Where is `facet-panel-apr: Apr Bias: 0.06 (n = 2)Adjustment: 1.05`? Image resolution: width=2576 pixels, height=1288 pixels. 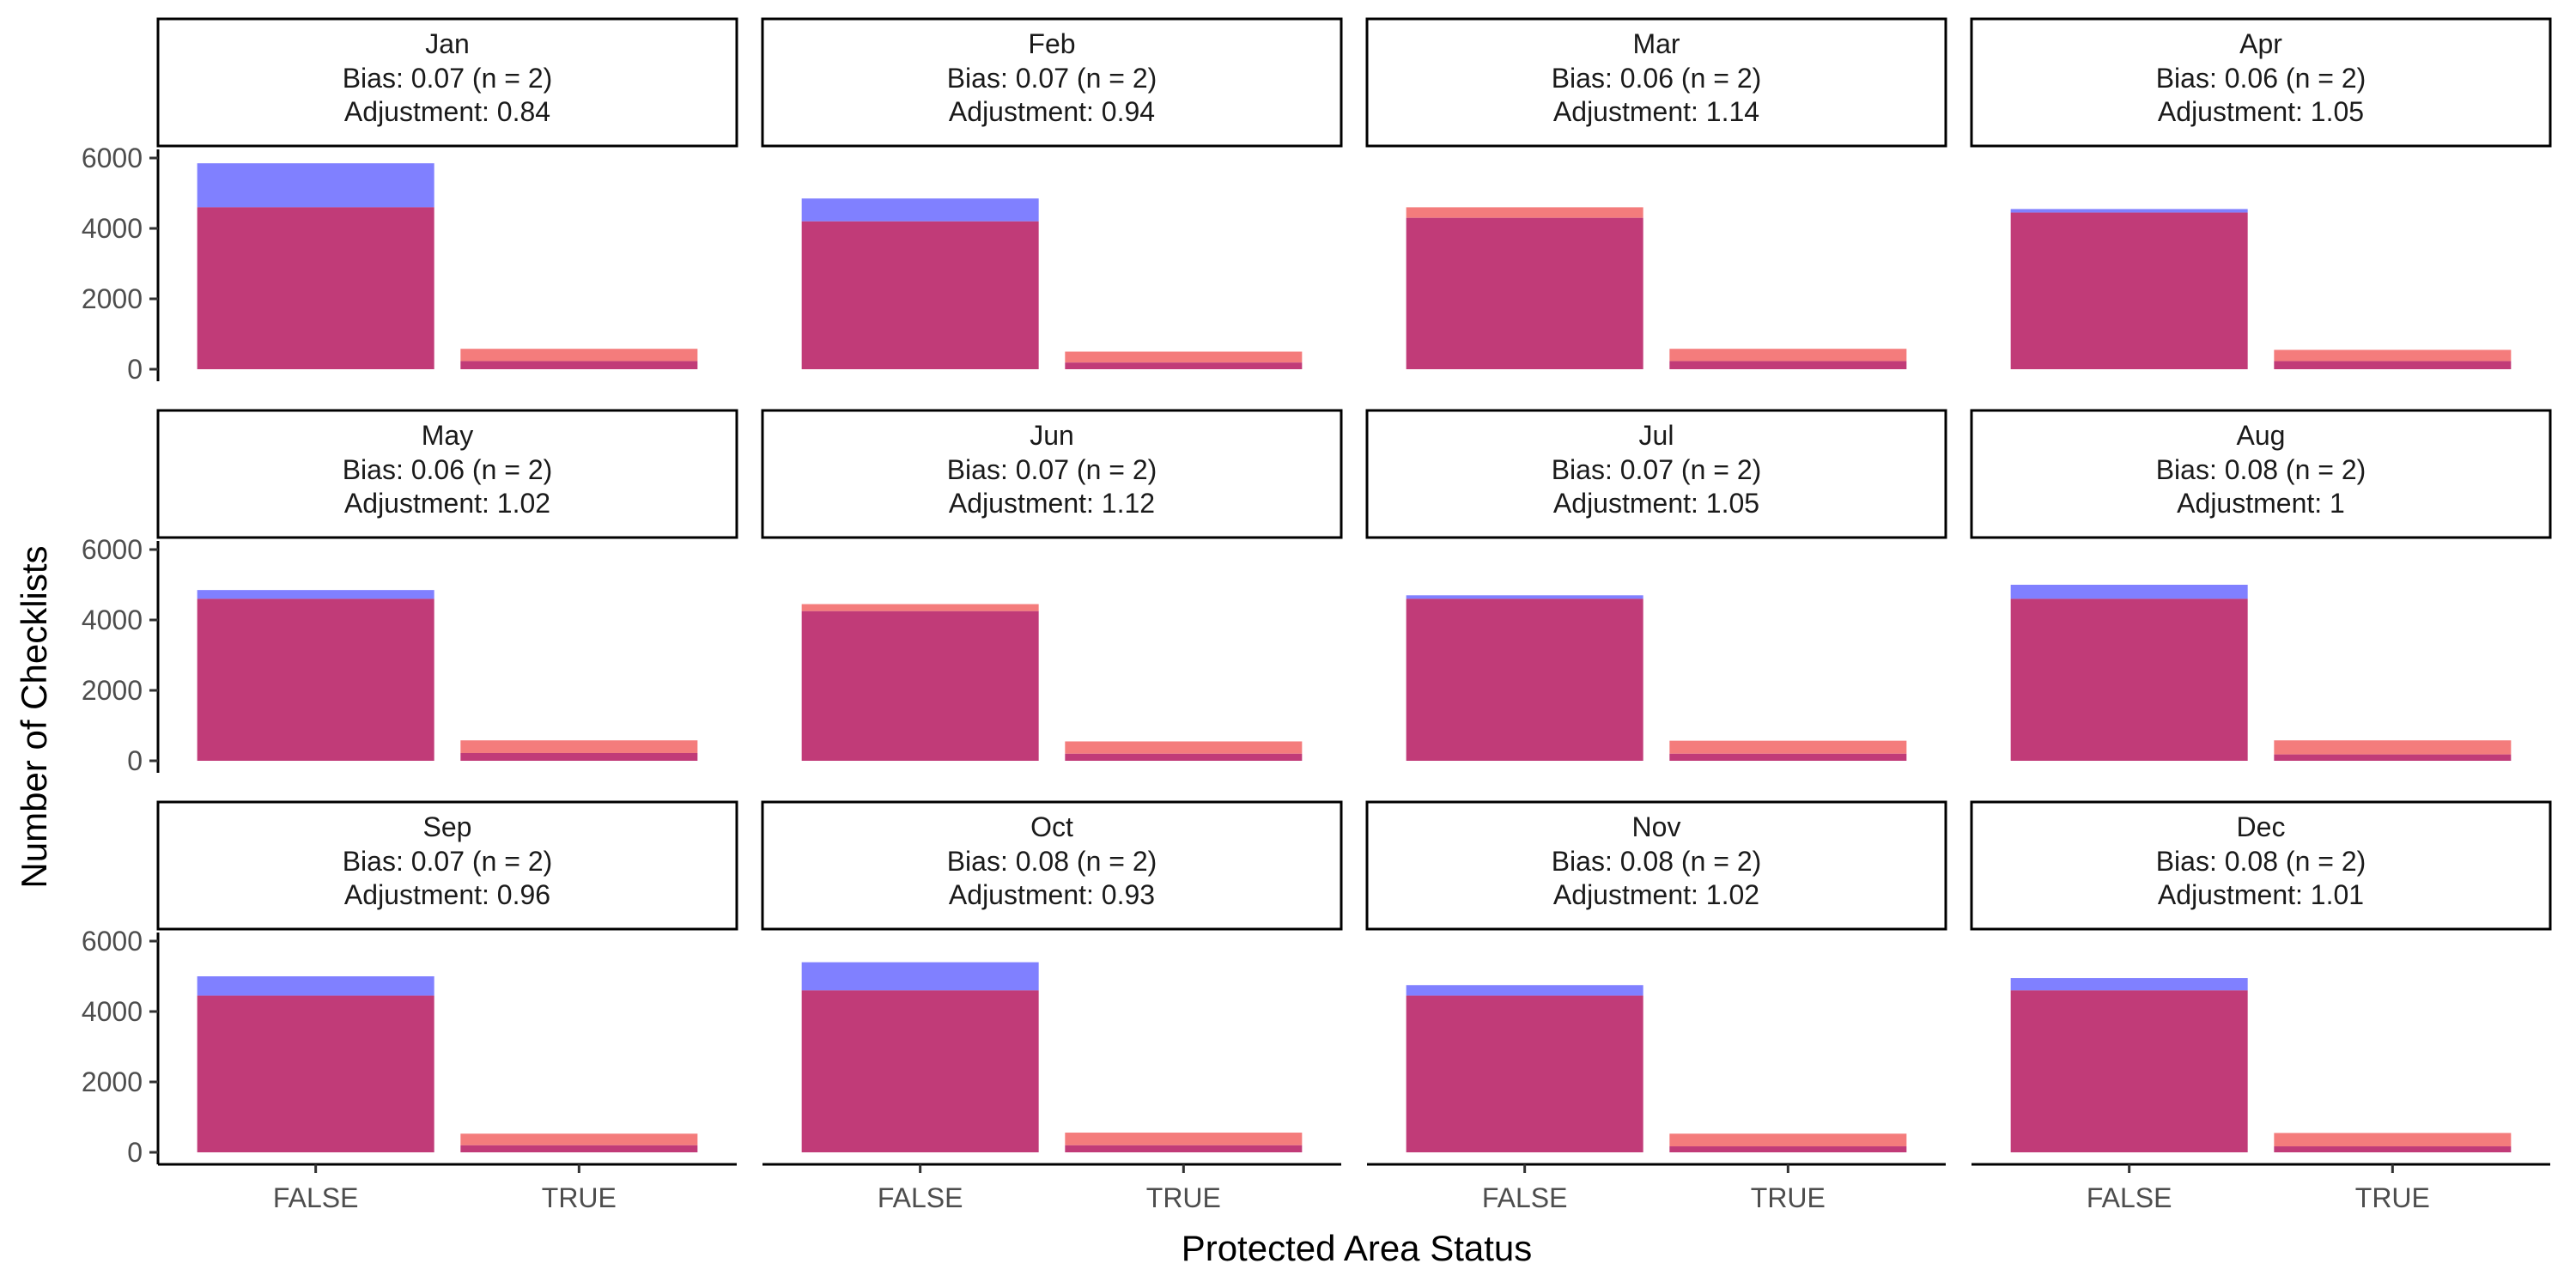 facet-panel-apr: Apr Bias: 0.06 (n = 2)Adjustment: 1.05 is located at coordinates (2261, 193).